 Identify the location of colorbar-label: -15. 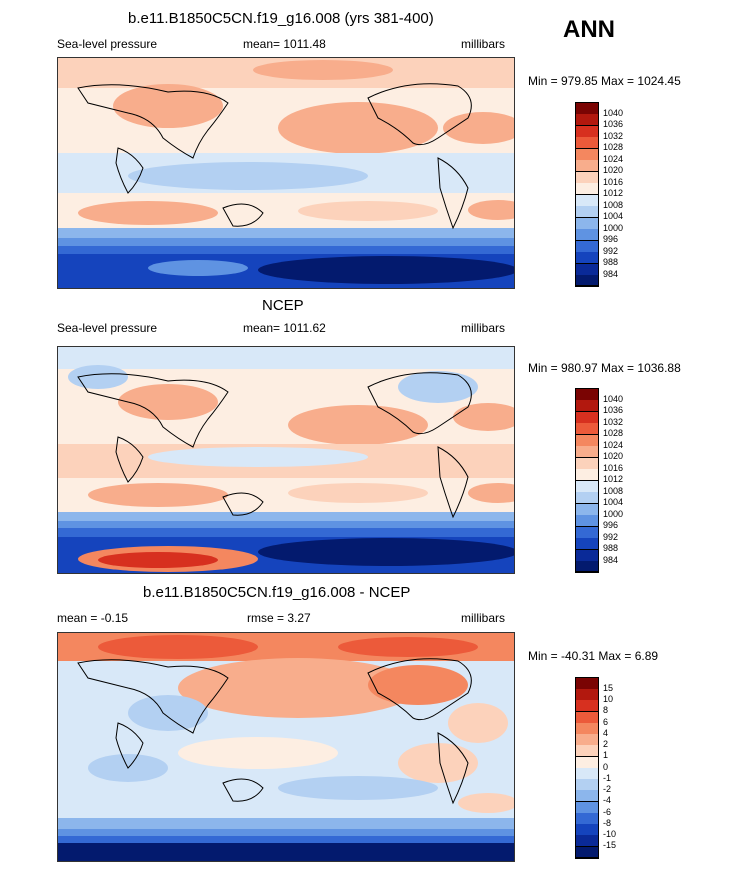
(610, 845).